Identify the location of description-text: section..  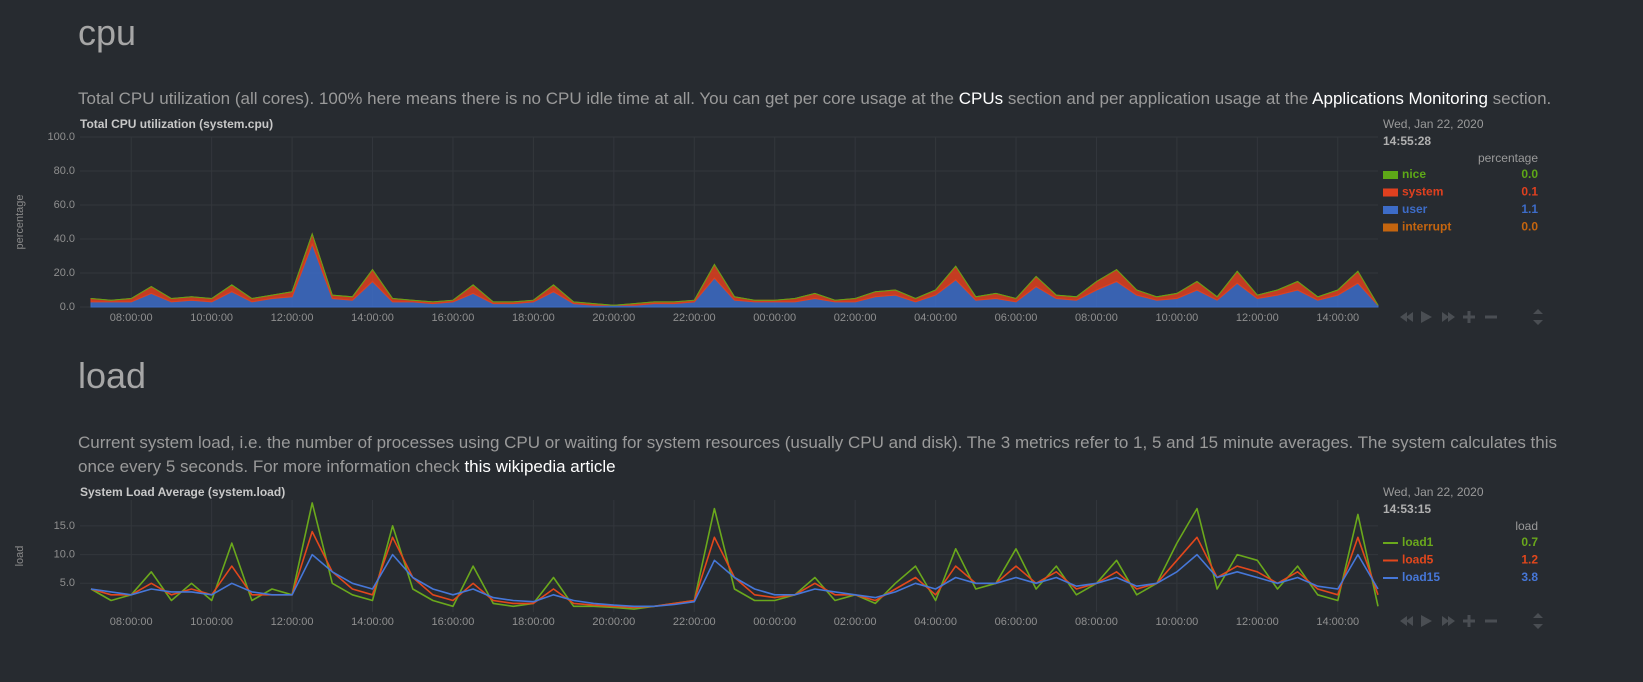
(1519, 98).